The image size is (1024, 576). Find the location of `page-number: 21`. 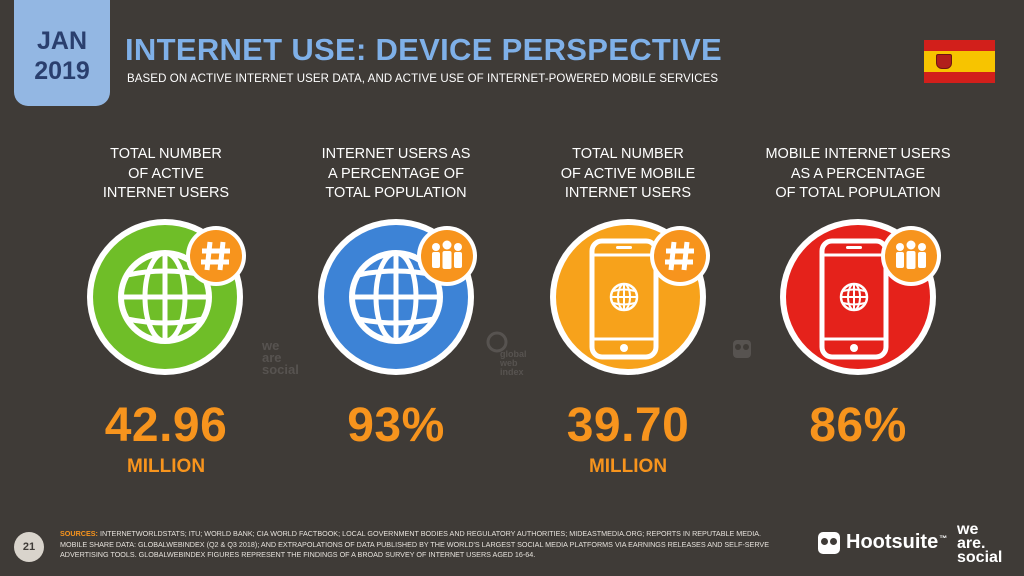

page-number: 21 is located at coordinates (29, 547).